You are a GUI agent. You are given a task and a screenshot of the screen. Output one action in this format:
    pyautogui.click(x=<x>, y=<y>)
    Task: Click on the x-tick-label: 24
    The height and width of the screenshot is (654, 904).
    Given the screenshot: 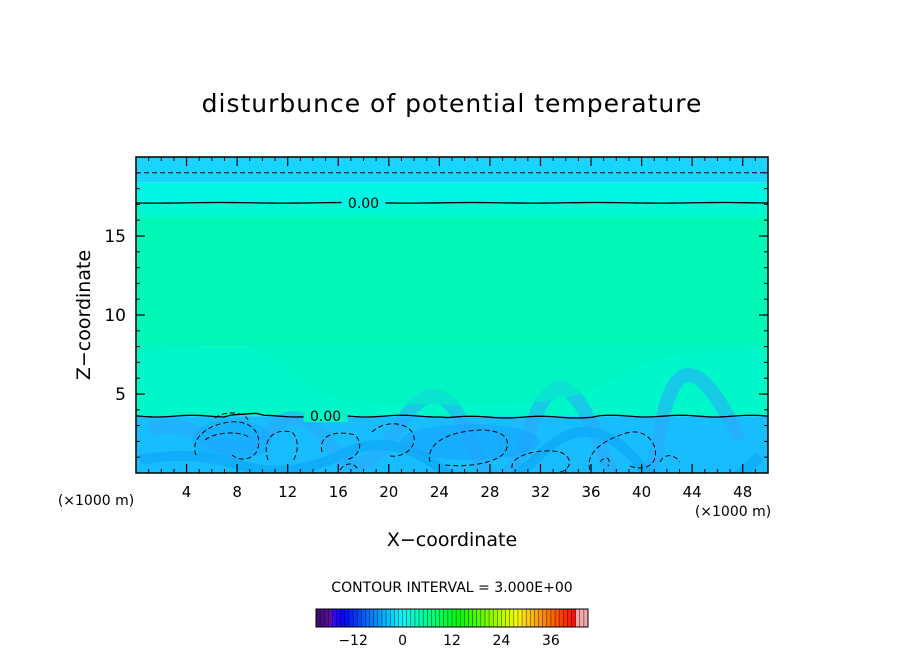 What is the action you would take?
    pyautogui.click(x=439, y=492)
    